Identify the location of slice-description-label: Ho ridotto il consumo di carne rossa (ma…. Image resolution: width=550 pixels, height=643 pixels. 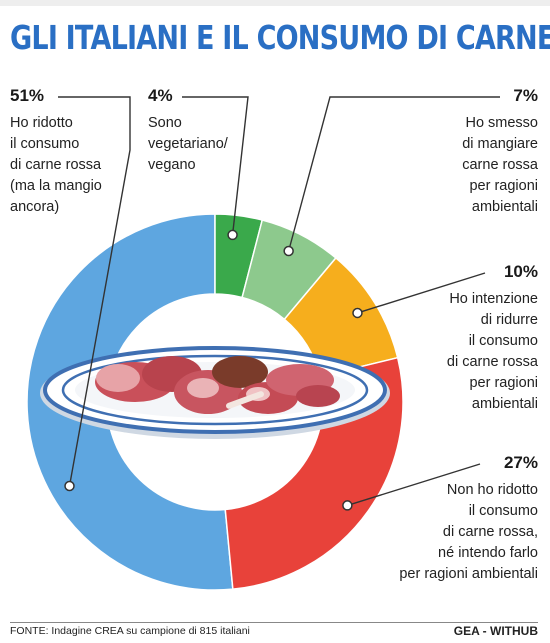
(56, 165).